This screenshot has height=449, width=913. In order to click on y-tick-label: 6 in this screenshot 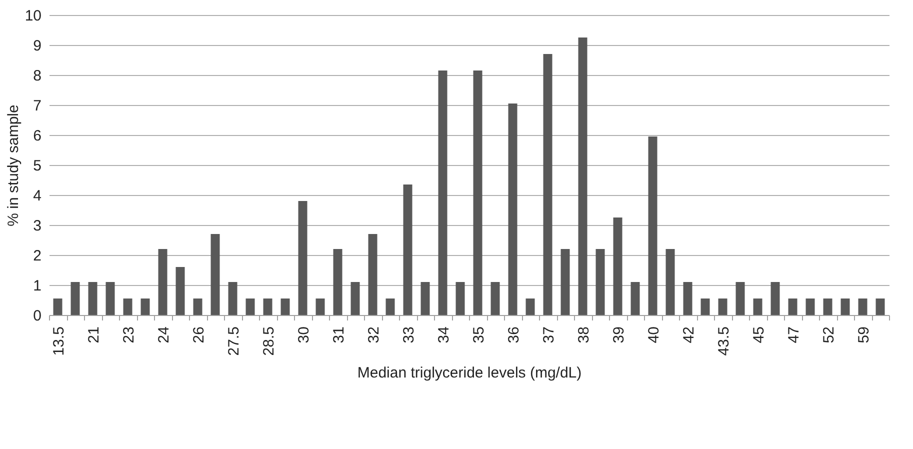, I will do `click(37, 136)`.